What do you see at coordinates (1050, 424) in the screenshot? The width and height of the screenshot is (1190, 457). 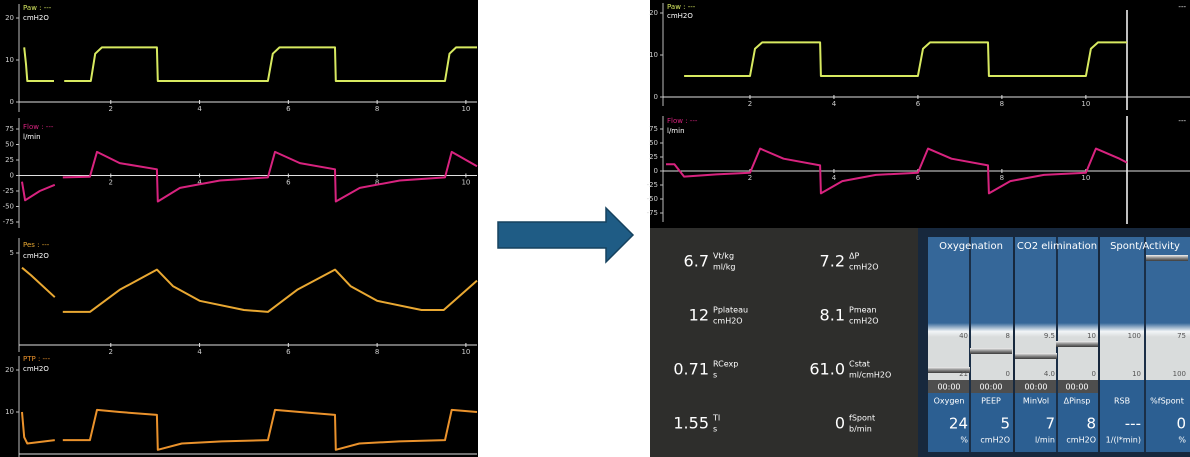 I see `control-value: 7` at bounding box center [1050, 424].